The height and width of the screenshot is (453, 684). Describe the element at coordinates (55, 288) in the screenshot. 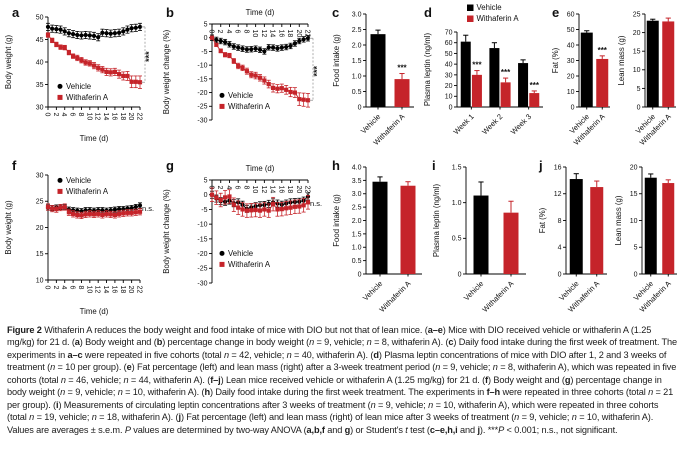

I see `svg-text: 2` at that location.